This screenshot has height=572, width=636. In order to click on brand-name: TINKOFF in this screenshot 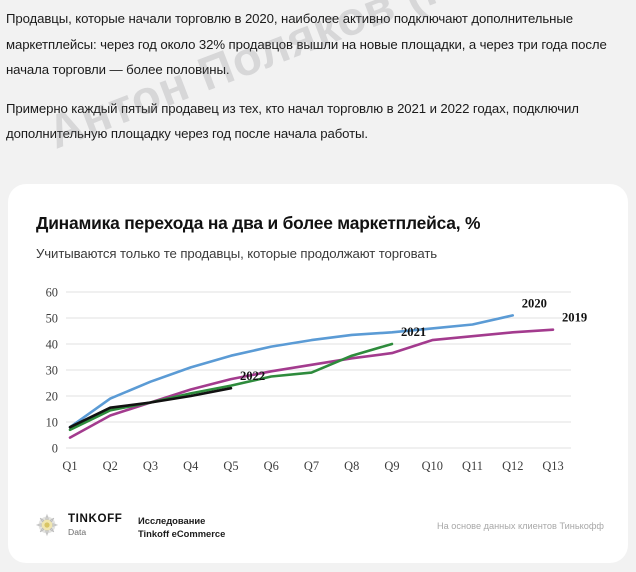, I will do `click(95, 518)`.